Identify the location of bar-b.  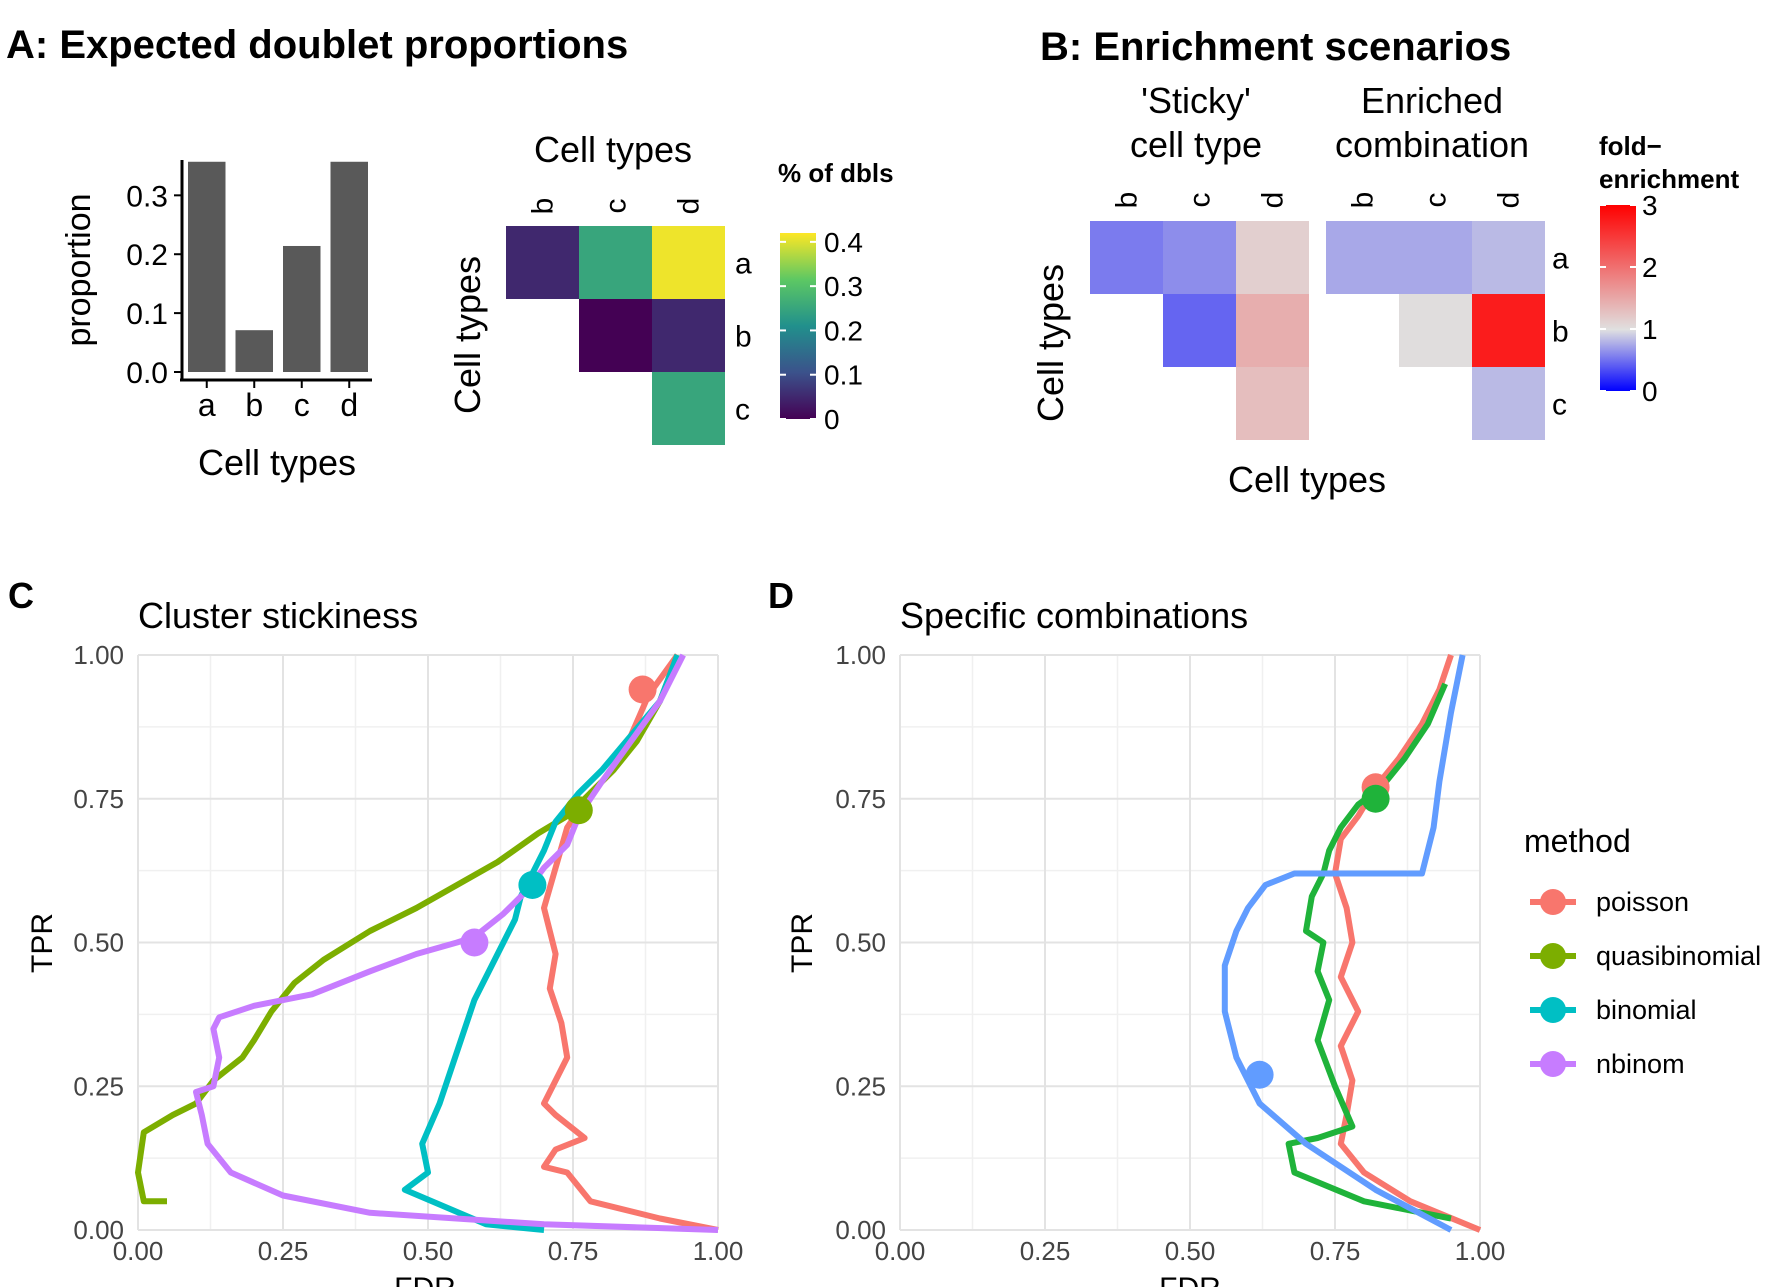
(254, 351).